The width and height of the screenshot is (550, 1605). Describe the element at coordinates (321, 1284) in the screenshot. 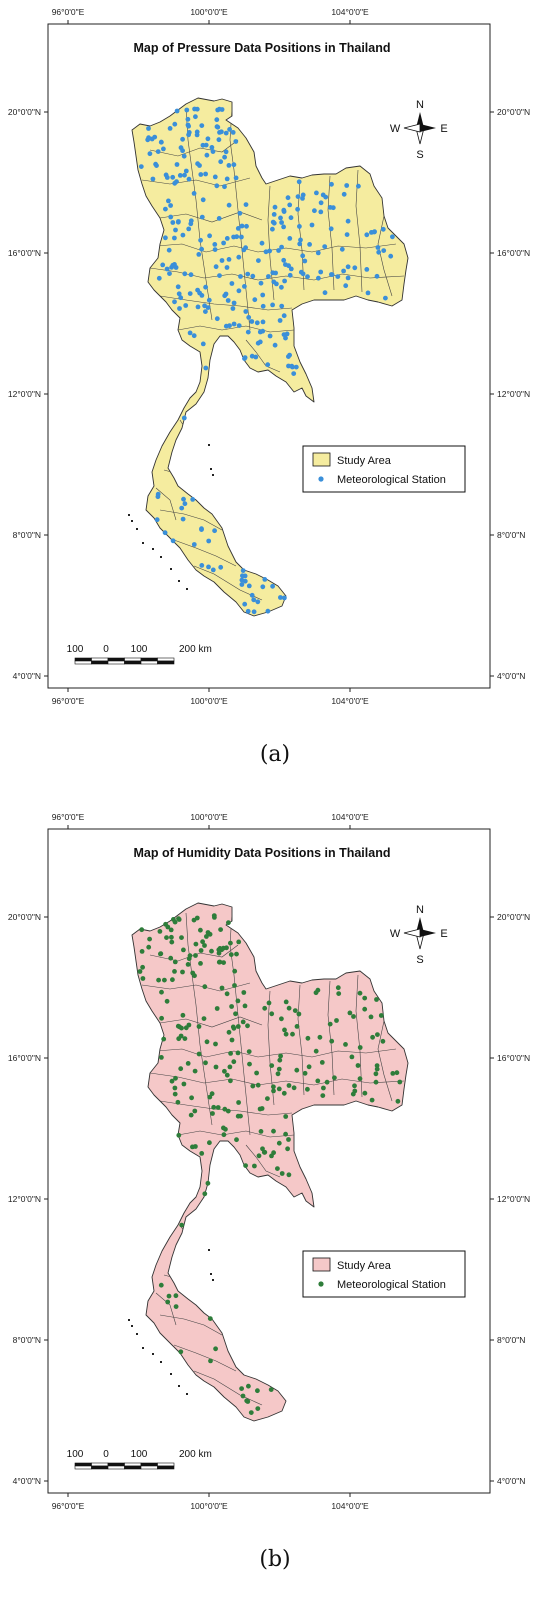

I see `legend-station-marker` at that location.